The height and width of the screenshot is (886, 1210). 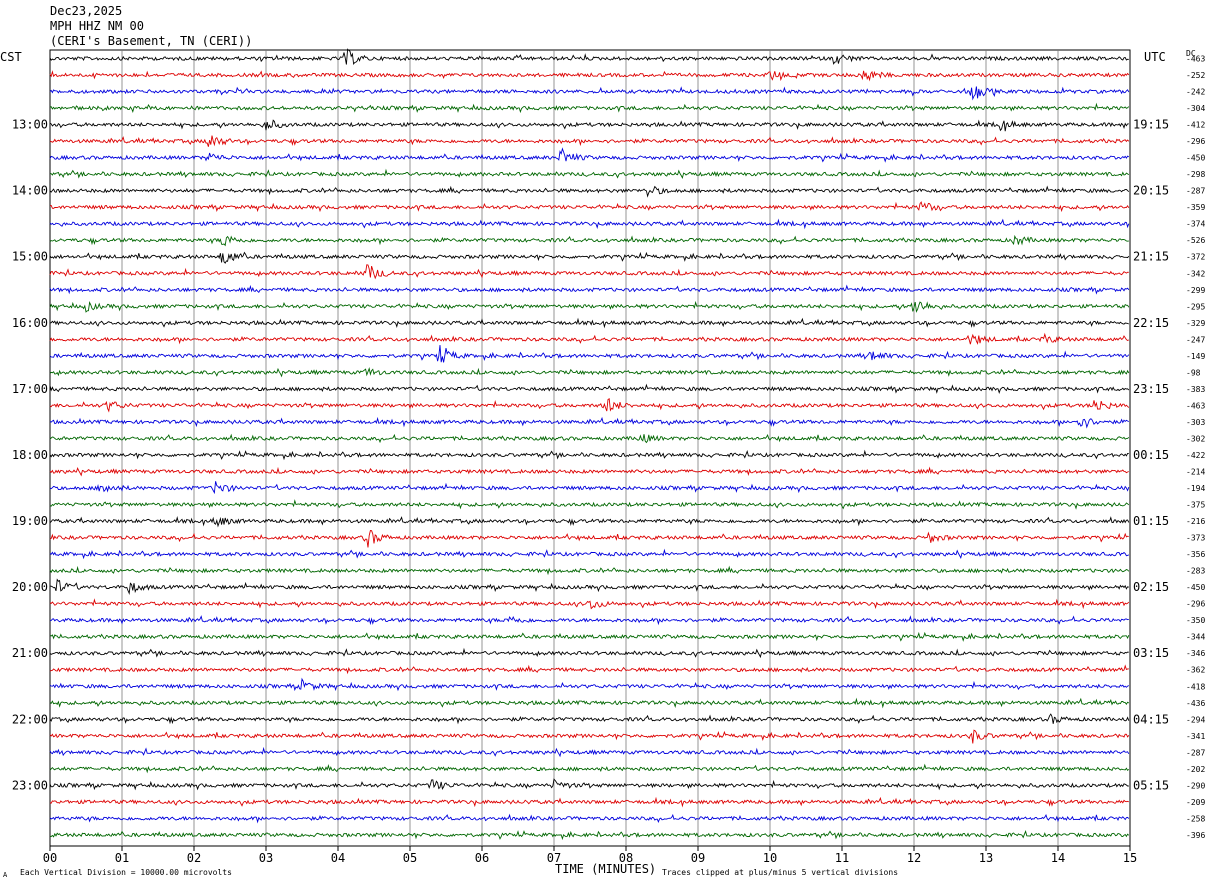 What do you see at coordinates (1195, 802) in the screenshot?
I see `dc-offset-label: -209` at bounding box center [1195, 802].